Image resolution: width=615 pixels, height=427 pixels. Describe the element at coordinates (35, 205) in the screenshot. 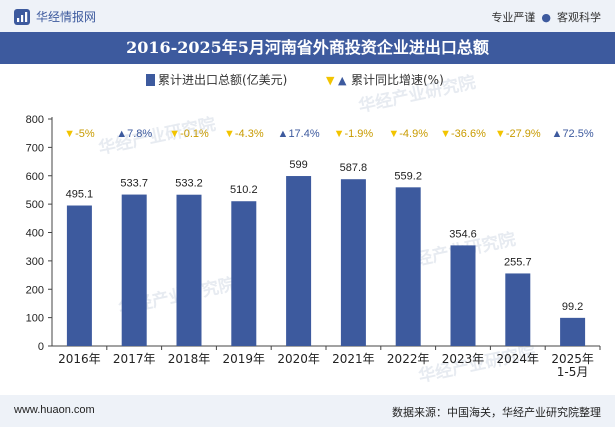

I see `y-tick-label: 500` at that location.